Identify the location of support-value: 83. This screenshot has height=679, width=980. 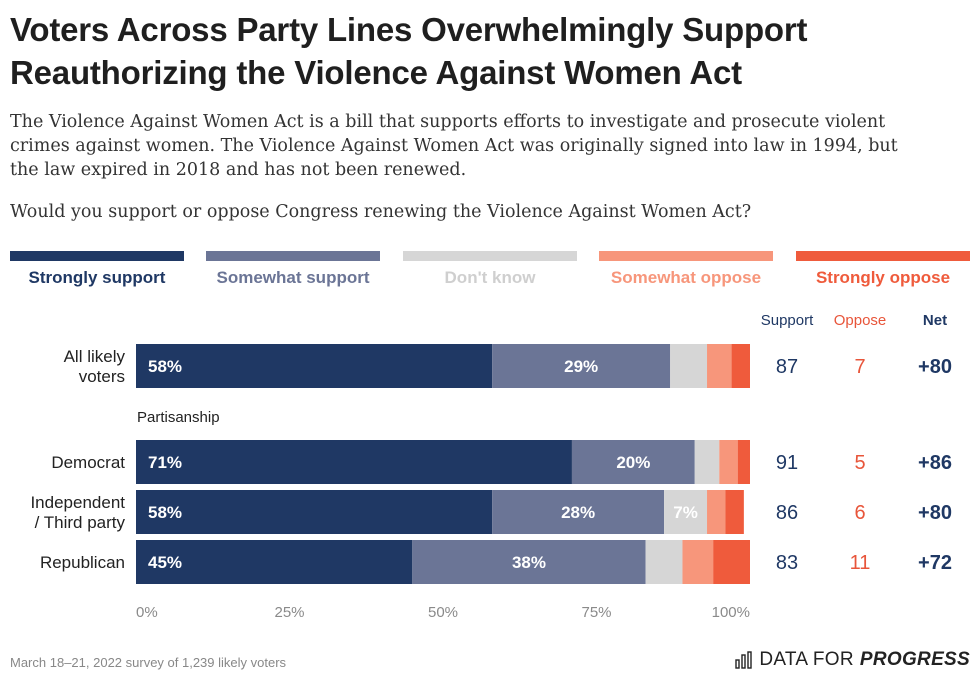
(787, 563).